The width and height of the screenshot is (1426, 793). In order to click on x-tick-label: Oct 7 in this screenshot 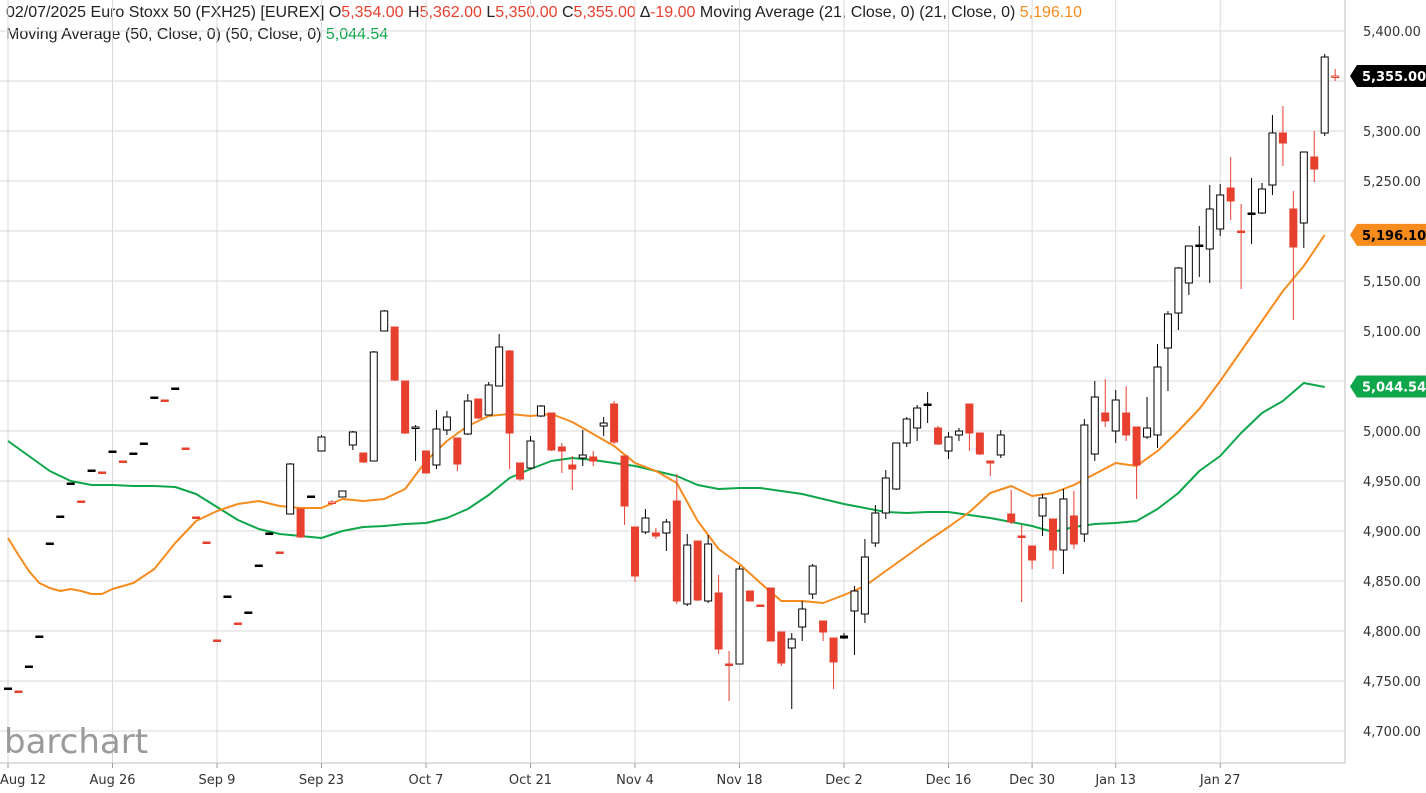, I will do `click(426, 780)`.